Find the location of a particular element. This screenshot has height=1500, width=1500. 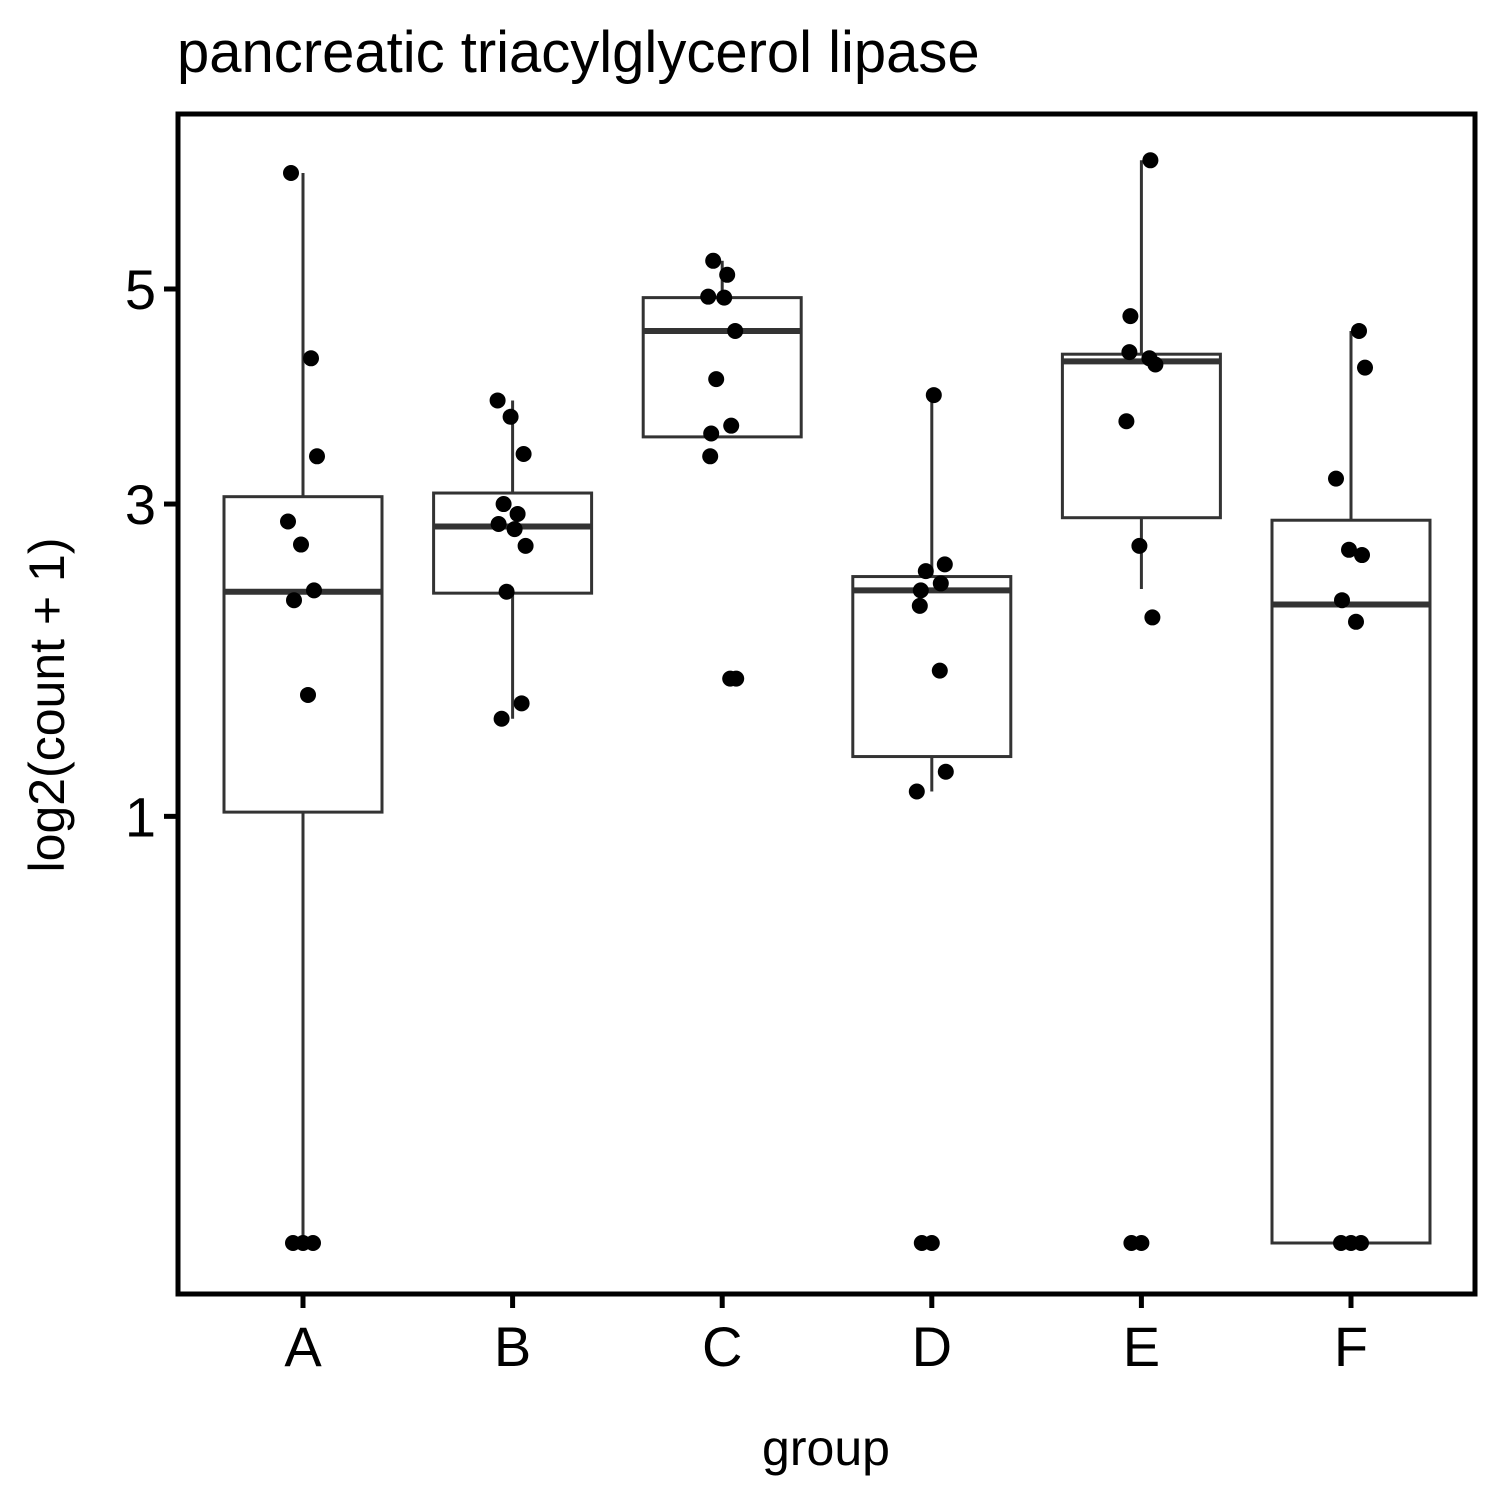

y-axis-title: log2(count + 1) is located at coordinates (47, 705).